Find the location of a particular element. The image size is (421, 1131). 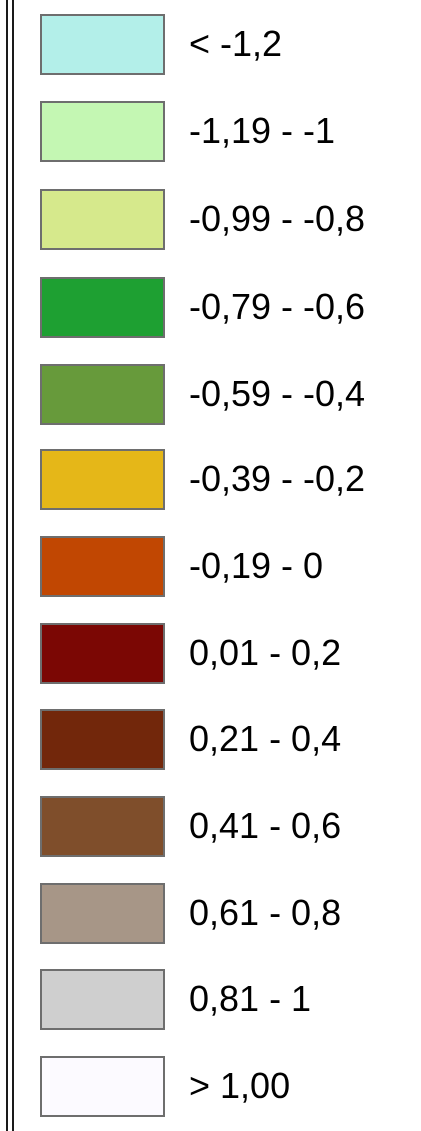

legend-item: -0,59 - -0,4 is located at coordinates (202, 394).